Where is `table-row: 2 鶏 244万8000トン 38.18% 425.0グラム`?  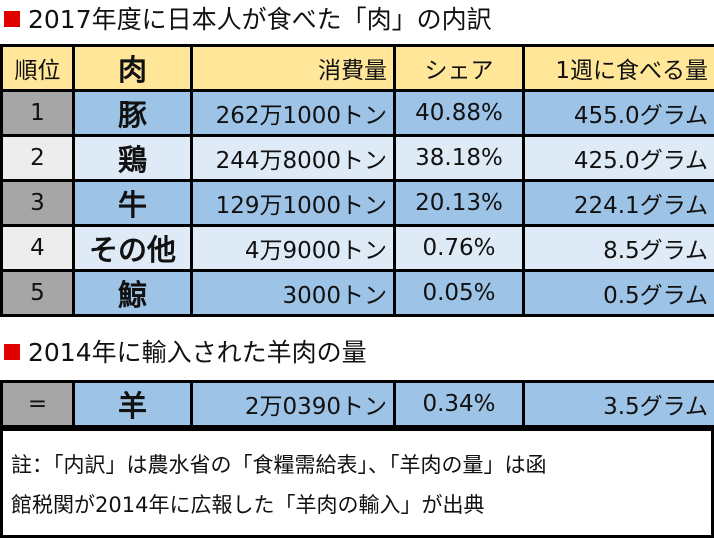 table-row: 2 鶏 244万8000トン 38.18% 425.0グラム is located at coordinates (357, 158).